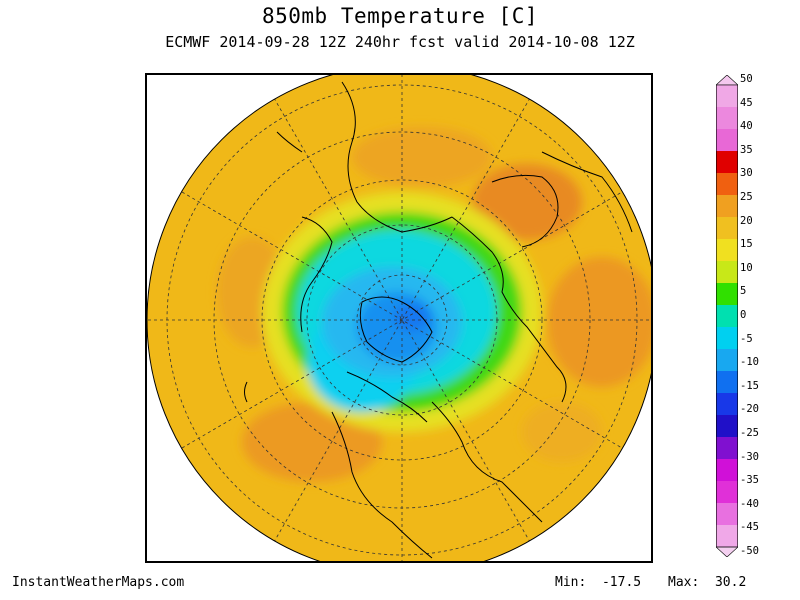 This screenshot has height=600, width=800. Describe the element at coordinates (749, 433) in the screenshot. I see `colorbar-tick-label: -25` at that location.